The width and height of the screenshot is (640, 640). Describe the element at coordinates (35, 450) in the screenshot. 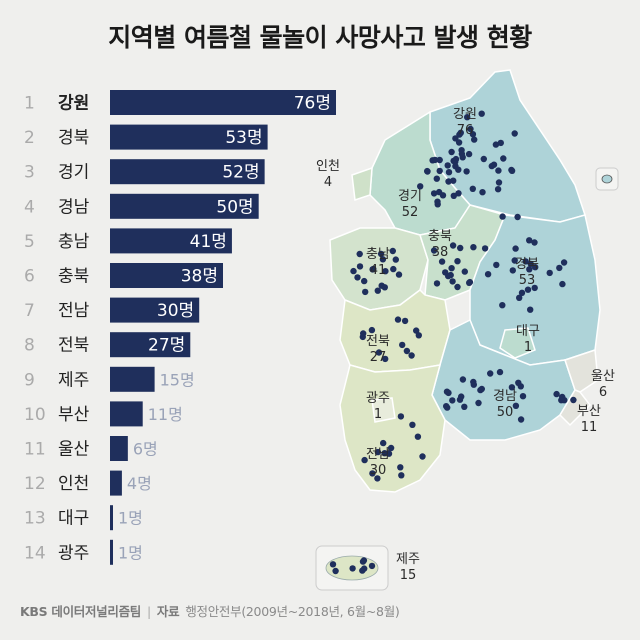

I see `rank-label: 11` at that location.